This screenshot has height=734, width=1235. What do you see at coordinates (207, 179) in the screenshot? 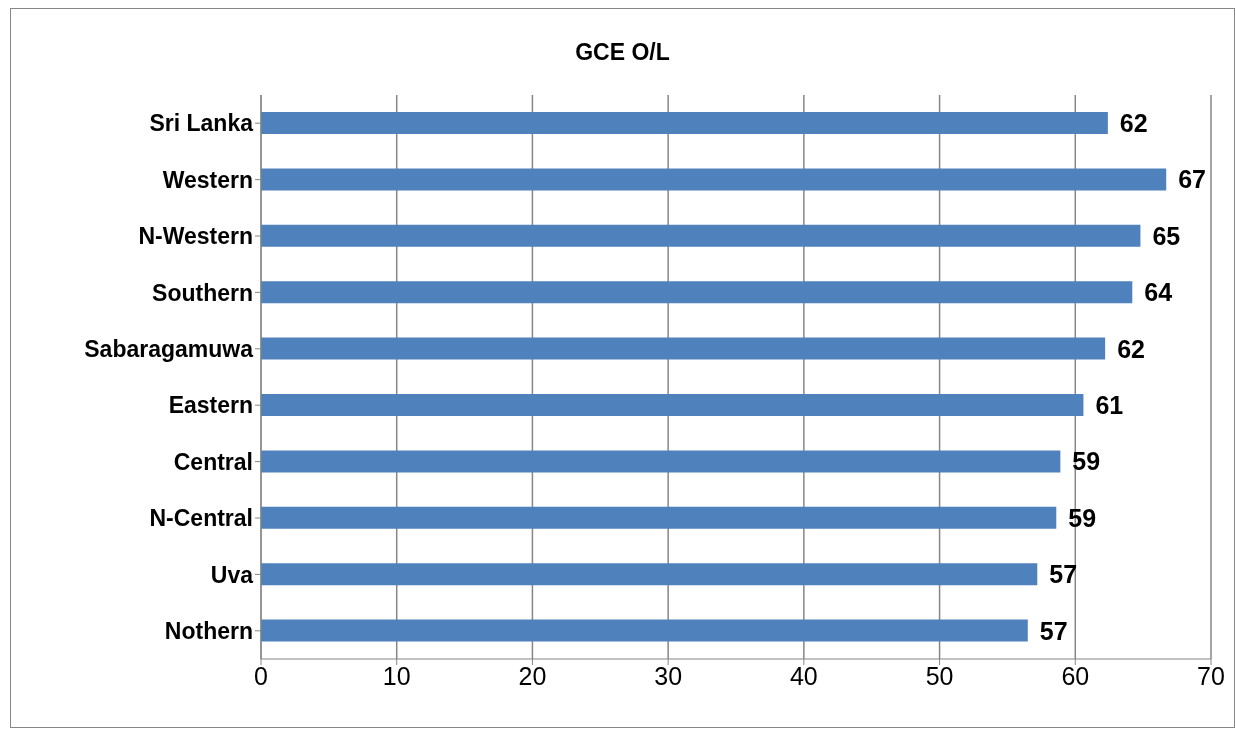
I see `y-tick-label: Western` at bounding box center [207, 179].